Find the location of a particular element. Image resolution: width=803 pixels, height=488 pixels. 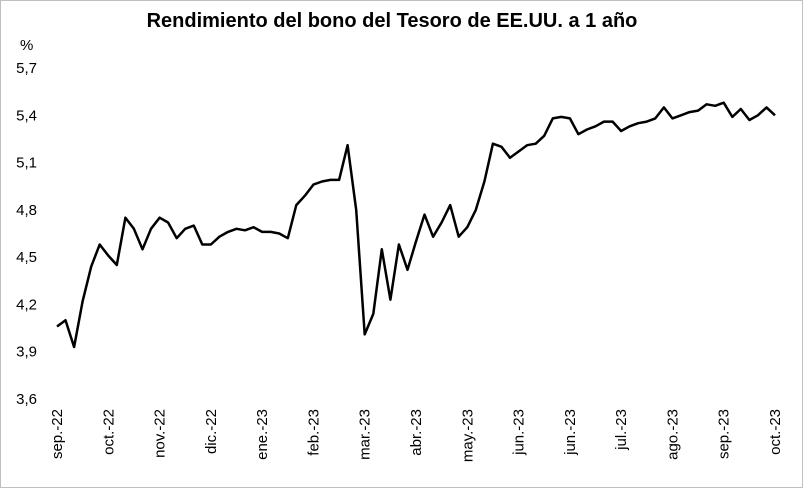

x-tick-label: sep.-23 is located at coordinates (724, 434).